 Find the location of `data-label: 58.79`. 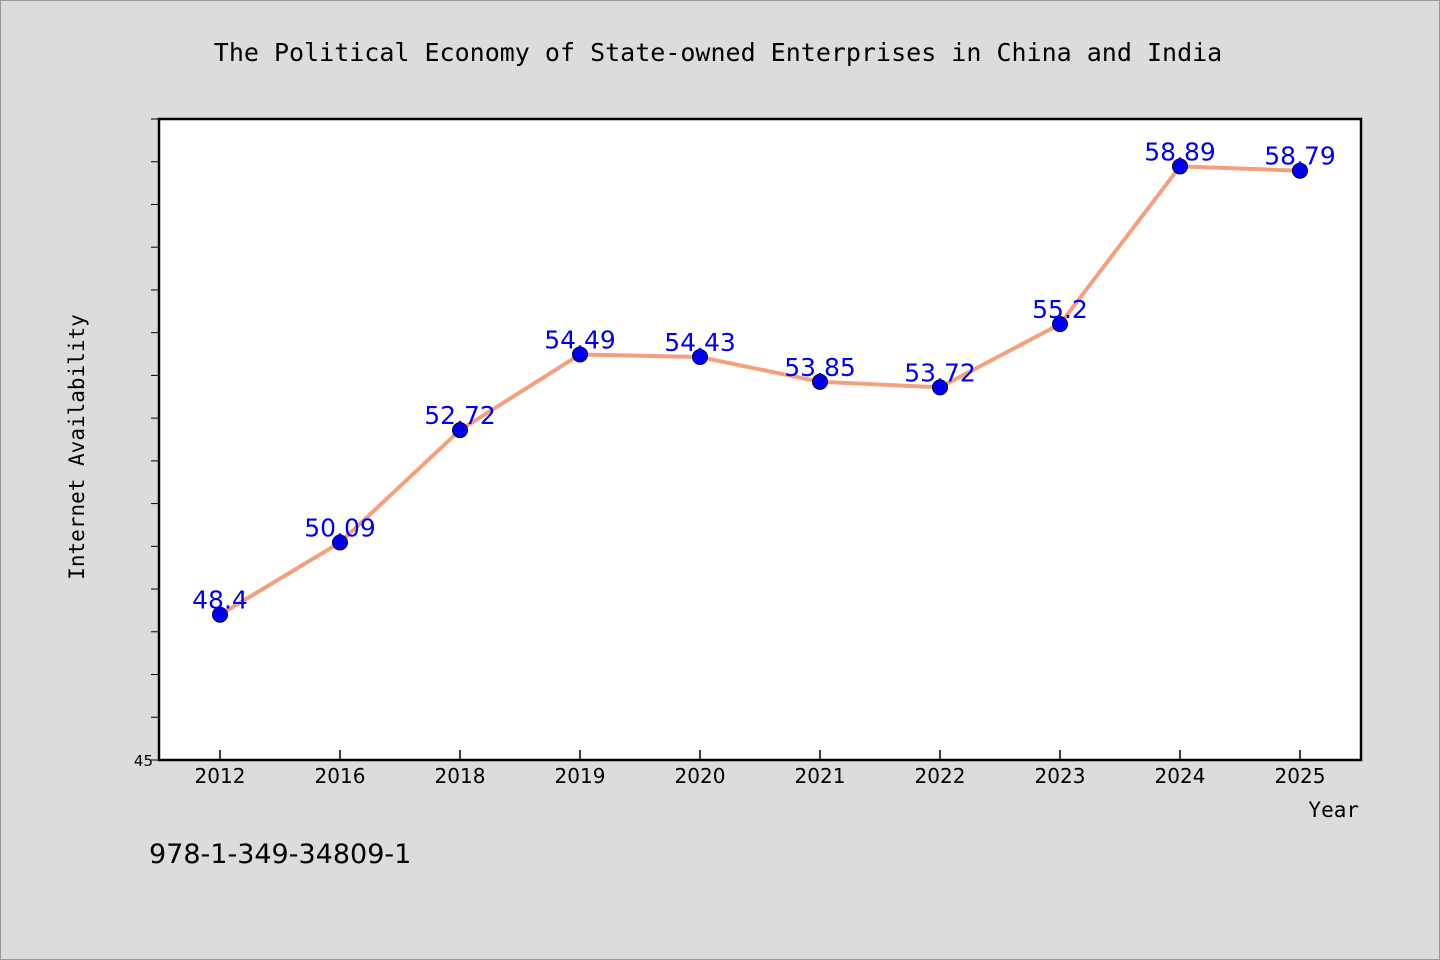

data-label: 58.79 is located at coordinates (1300, 156).